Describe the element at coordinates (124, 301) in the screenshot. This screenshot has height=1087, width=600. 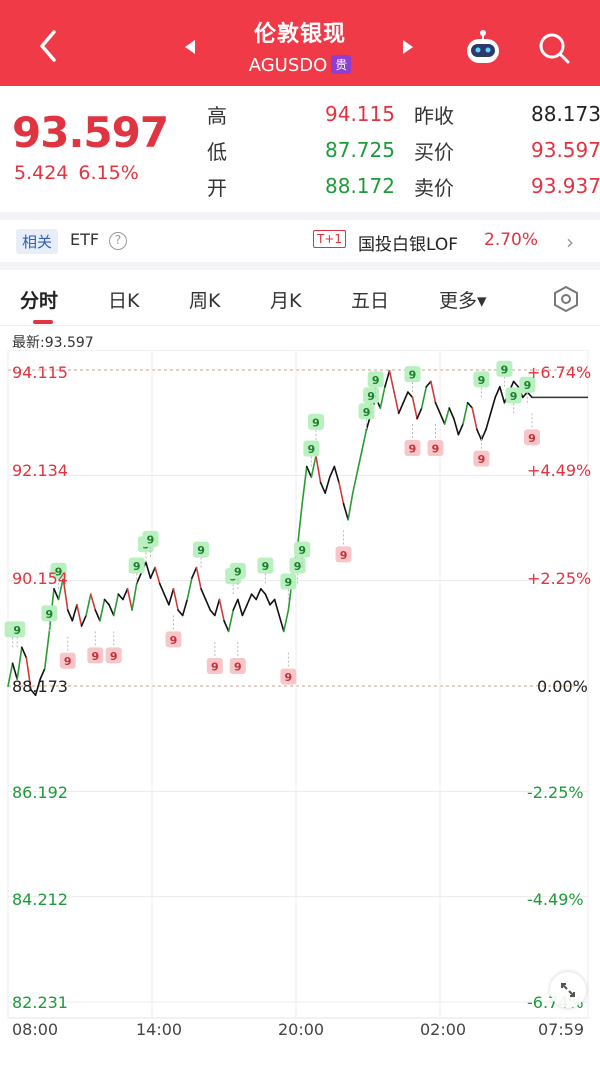
I see `tab-daily-k: 日K` at that location.